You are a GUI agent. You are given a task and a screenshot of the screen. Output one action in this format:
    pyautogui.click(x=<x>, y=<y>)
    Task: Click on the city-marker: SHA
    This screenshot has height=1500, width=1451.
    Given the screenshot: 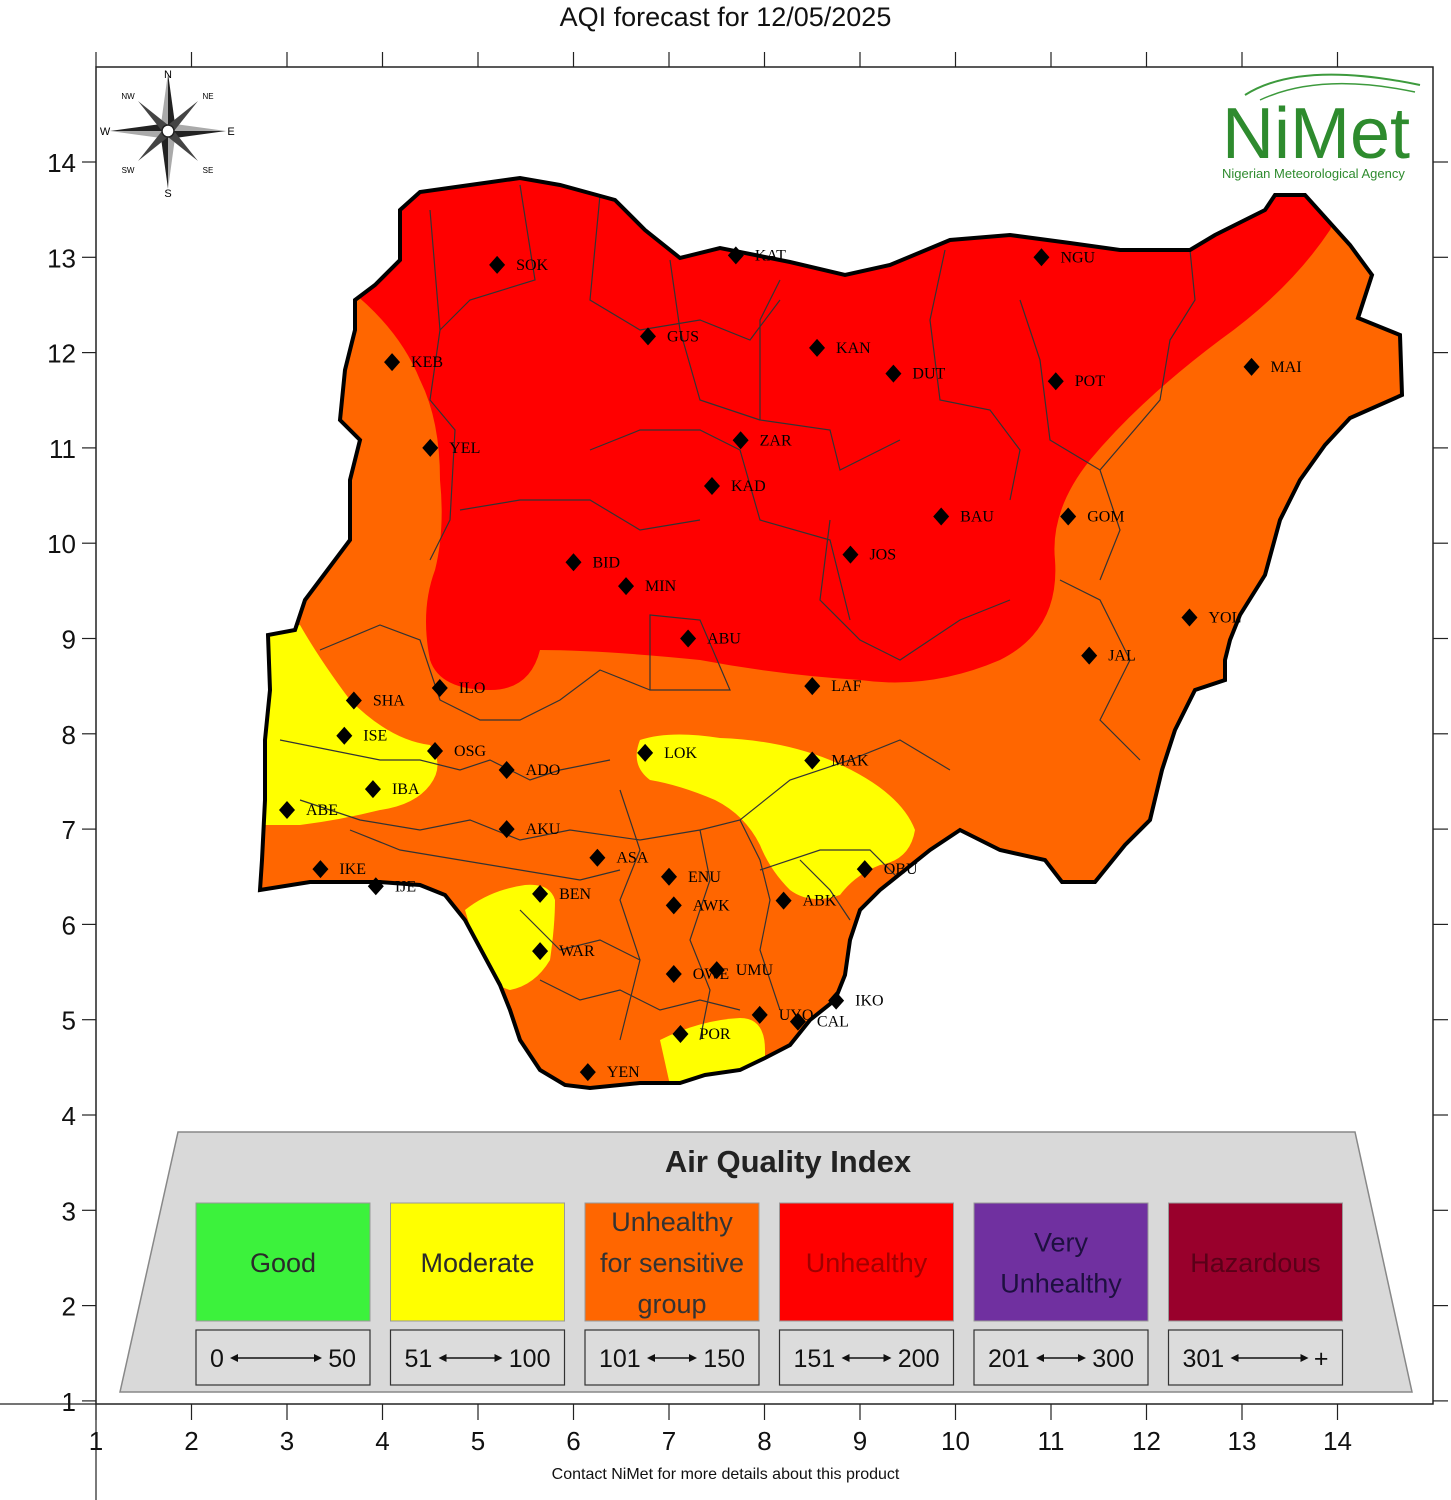 What is the action you would take?
    pyautogui.click(x=375, y=700)
    